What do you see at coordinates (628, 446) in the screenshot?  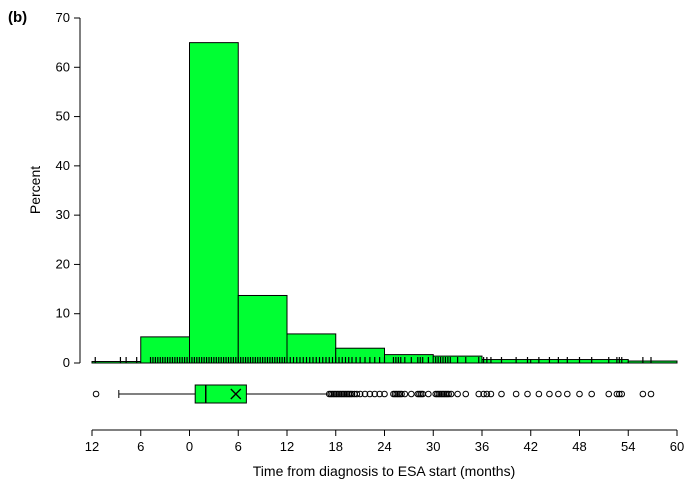 I see `x-tick-label-11: 54` at bounding box center [628, 446].